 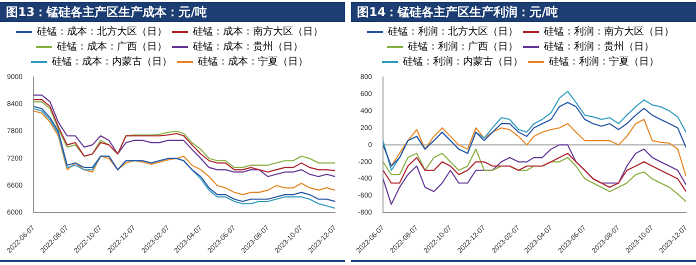 I want to click on legend-label: 硅锰：成本：贵州（日）, so click(x=247, y=46).